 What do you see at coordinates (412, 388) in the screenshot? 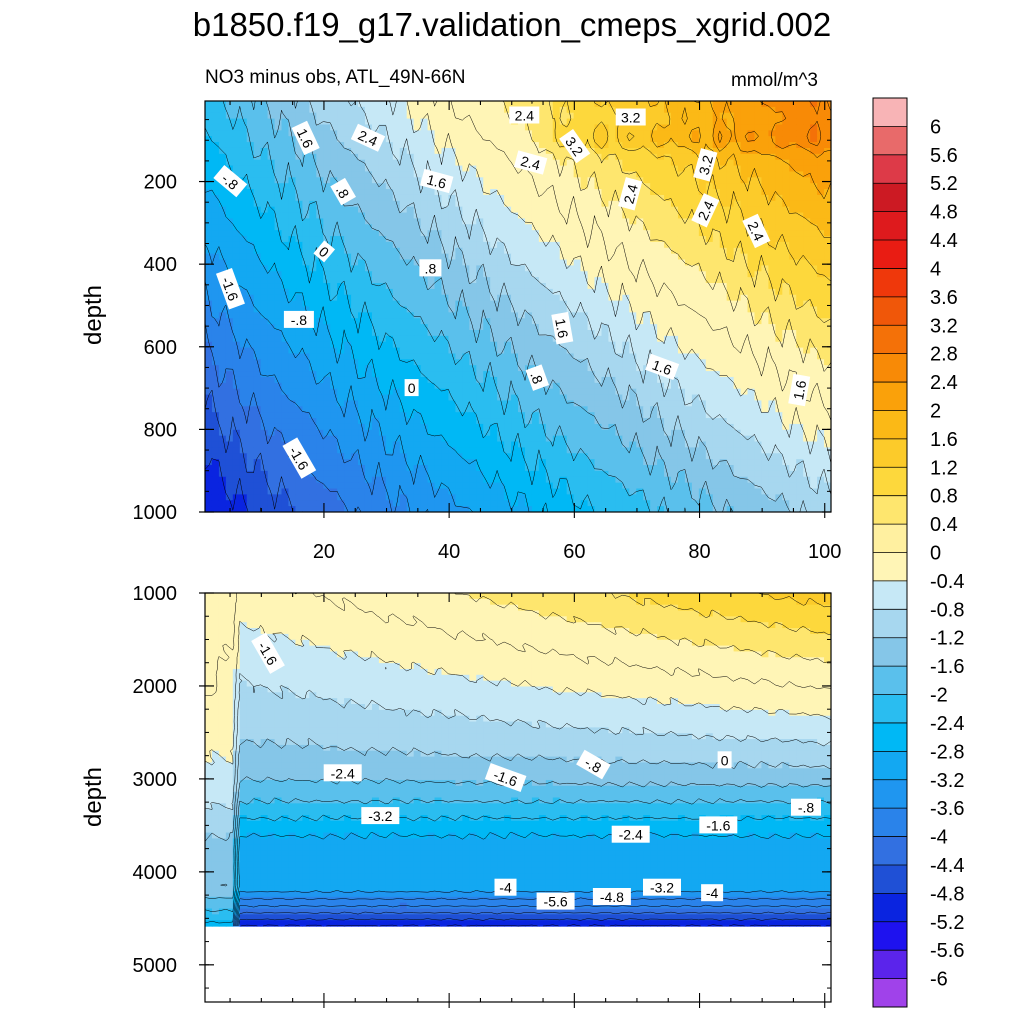
I see `contour-label-text: 0` at bounding box center [412, 388].